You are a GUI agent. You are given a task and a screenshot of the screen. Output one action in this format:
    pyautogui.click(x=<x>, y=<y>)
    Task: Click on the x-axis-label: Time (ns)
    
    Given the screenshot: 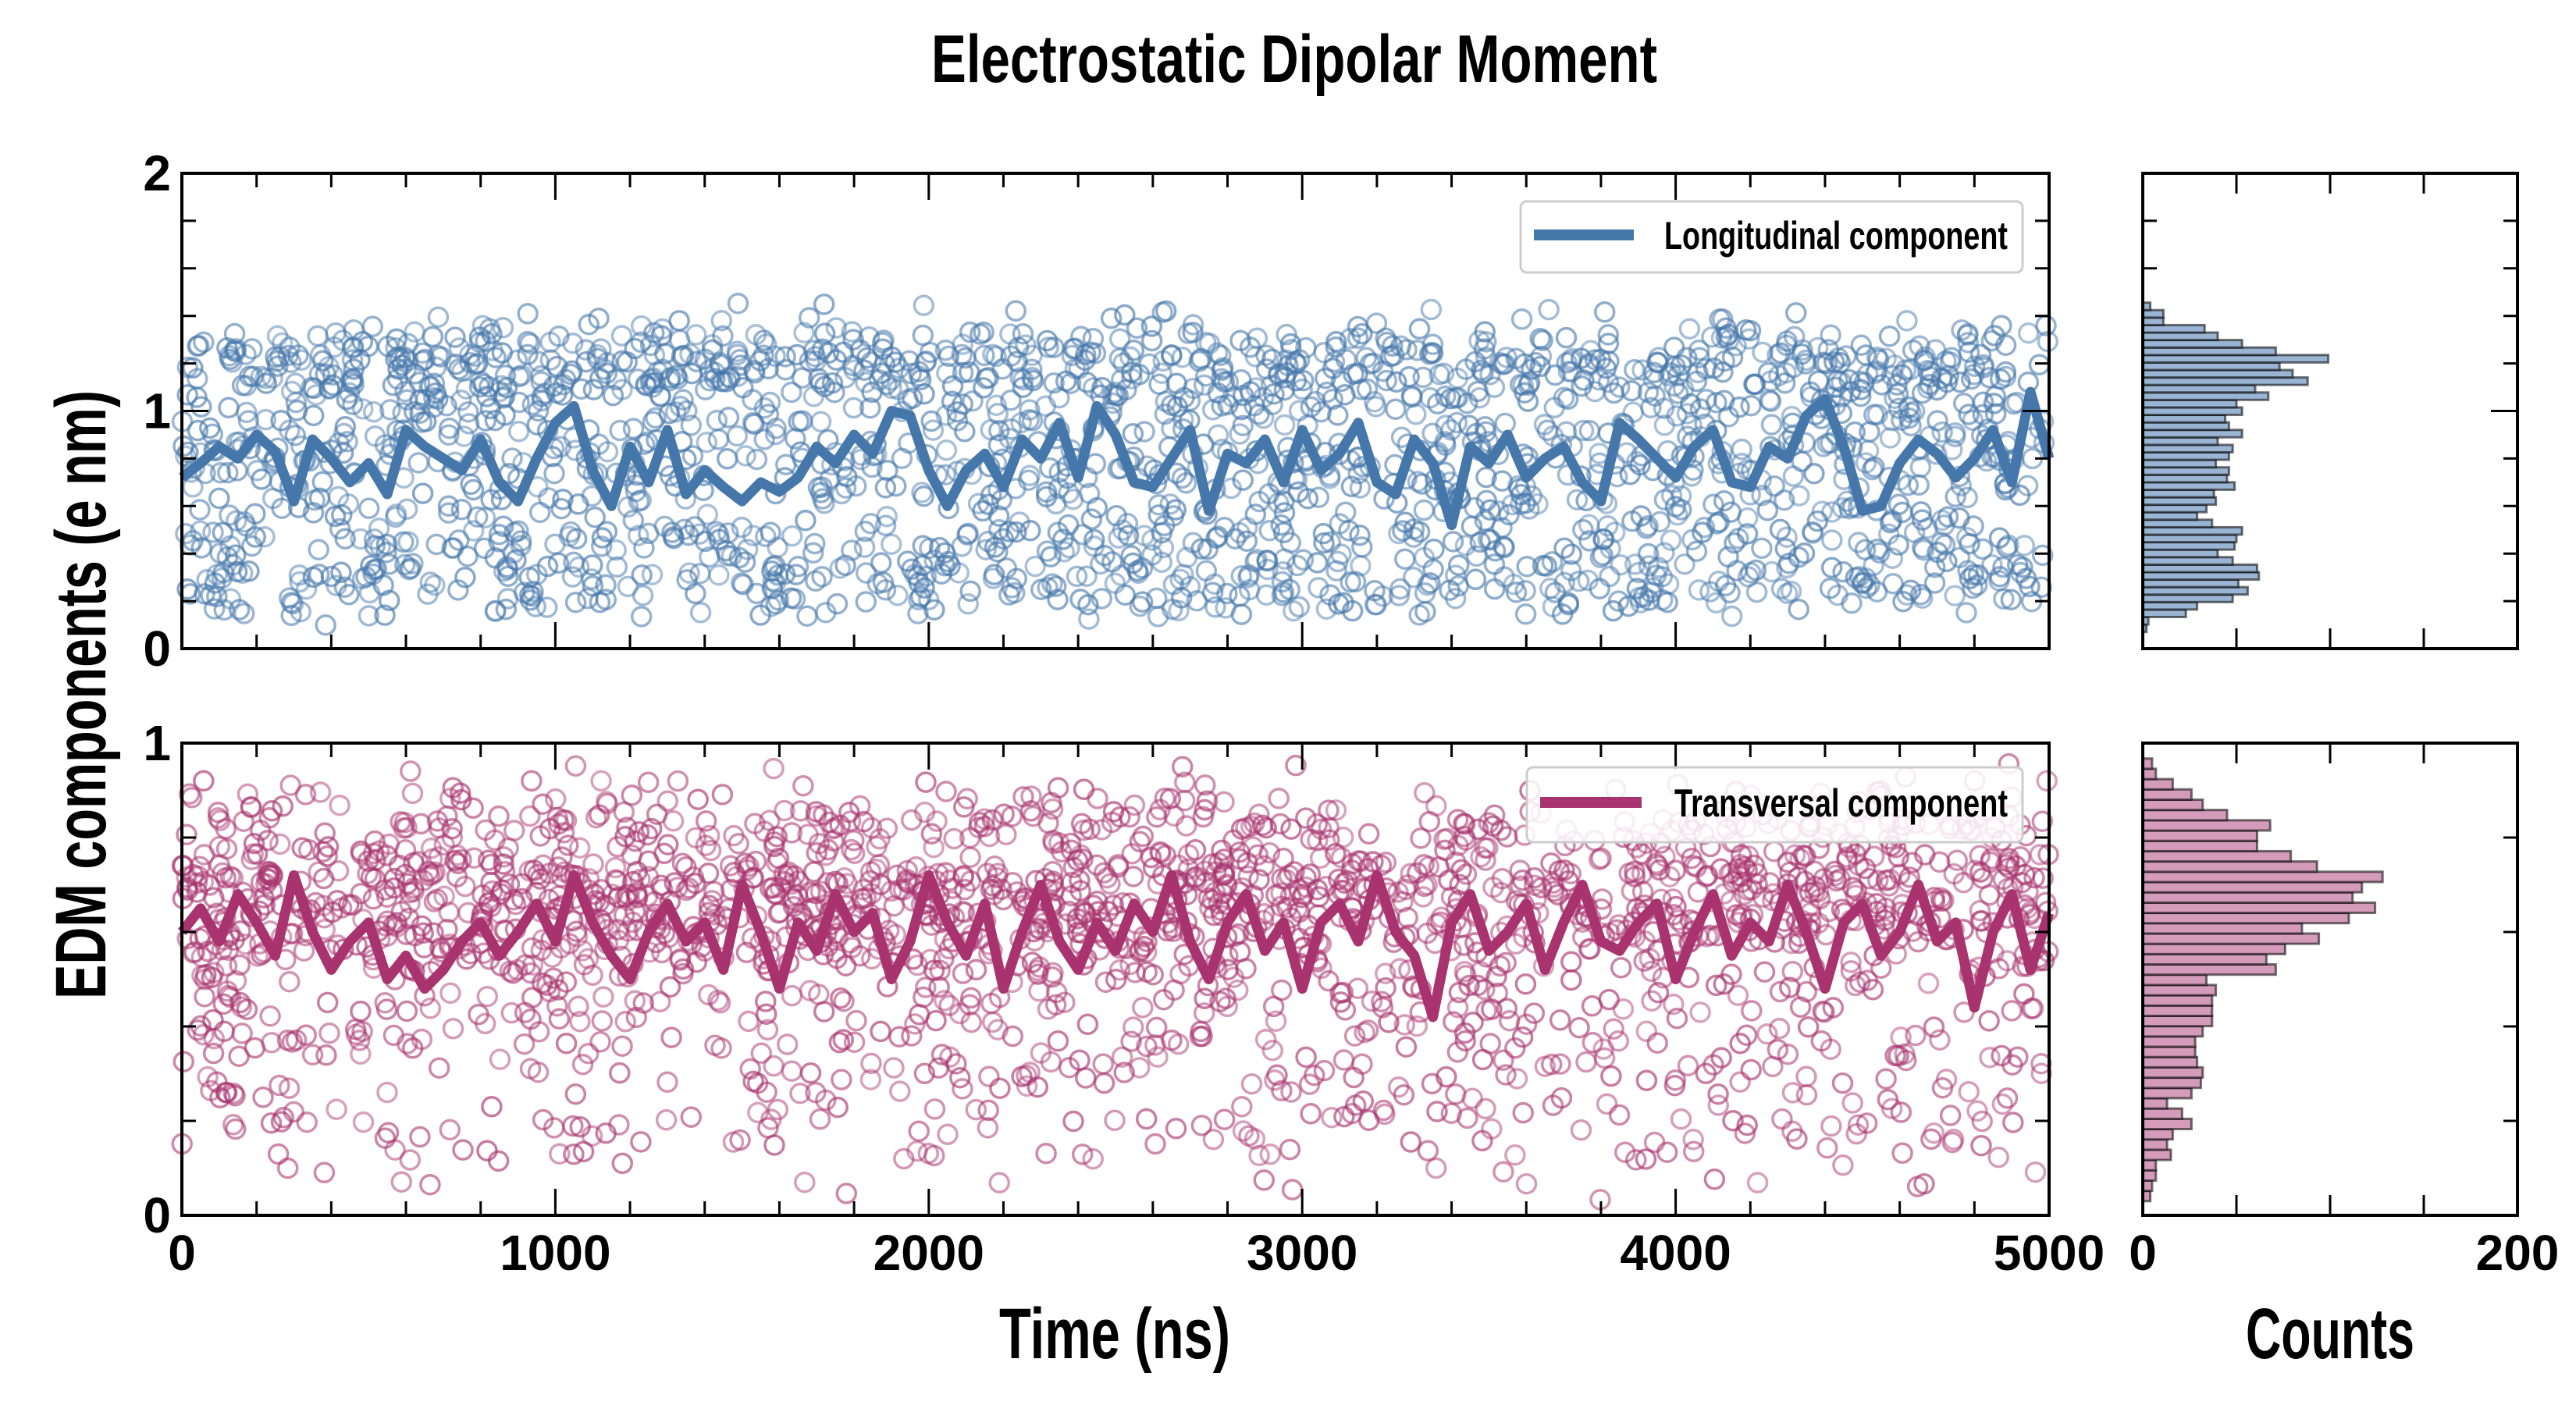 What is the action you would take?
    pyautogui.click(x=1114, y=1334)
    